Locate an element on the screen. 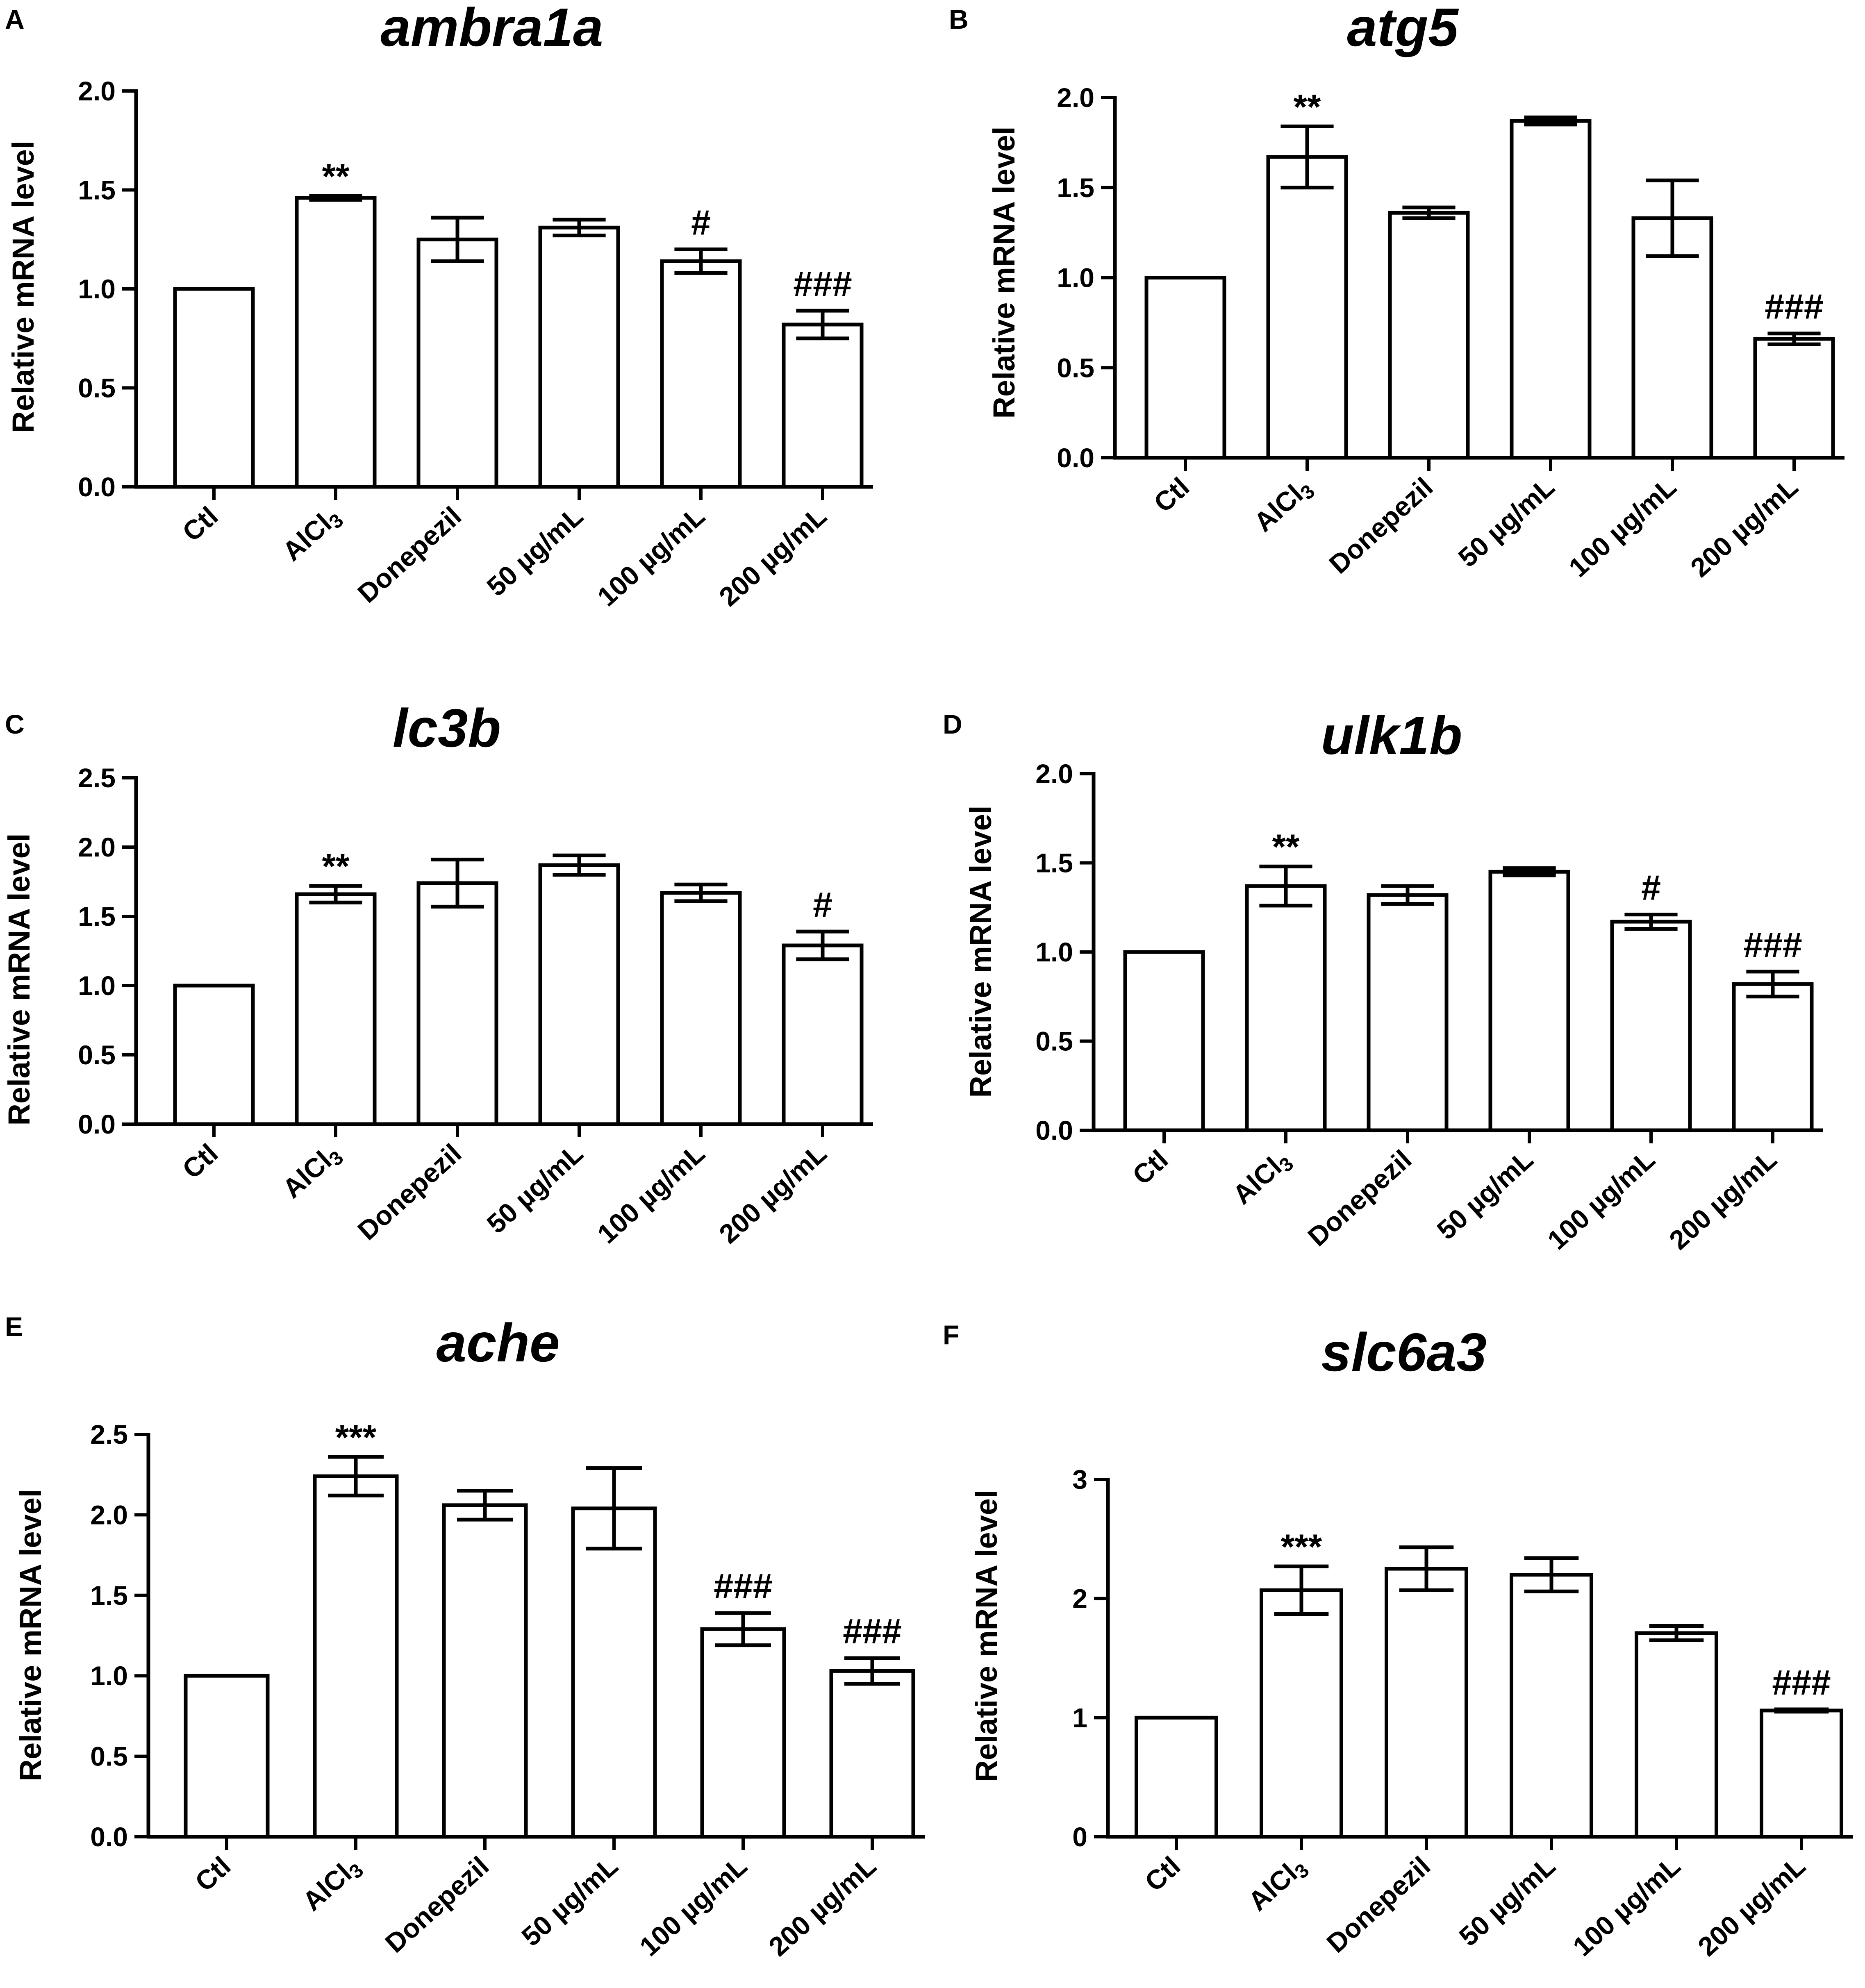 The image size is (1865, 1988). chart-title: ulk1b is located at coordinates (1391, 735).